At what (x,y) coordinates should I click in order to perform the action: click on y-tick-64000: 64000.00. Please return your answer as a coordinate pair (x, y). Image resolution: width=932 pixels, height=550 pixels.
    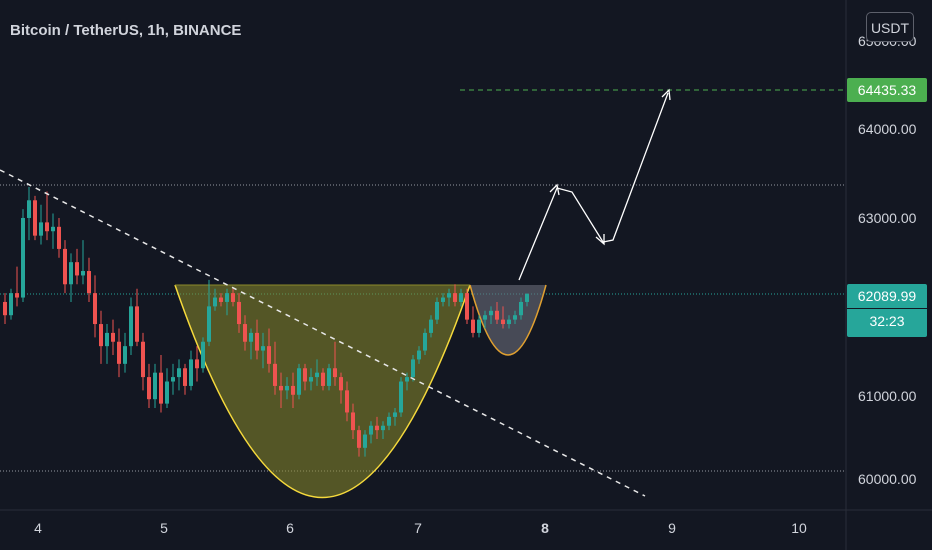
    Looking at the image, I should click on (887, 129).